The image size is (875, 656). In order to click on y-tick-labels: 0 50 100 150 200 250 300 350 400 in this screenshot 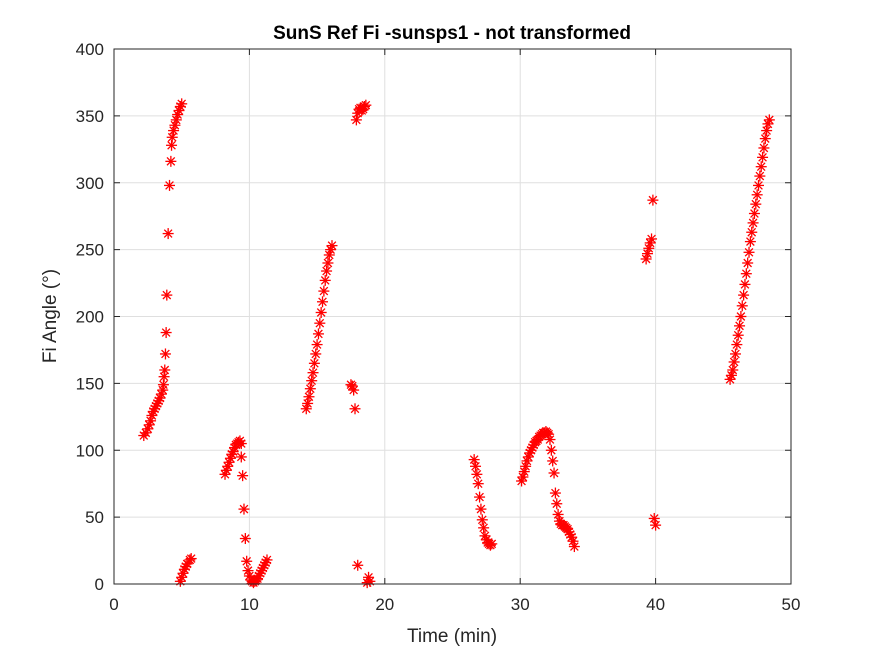, I will do `click(90, 317)`.